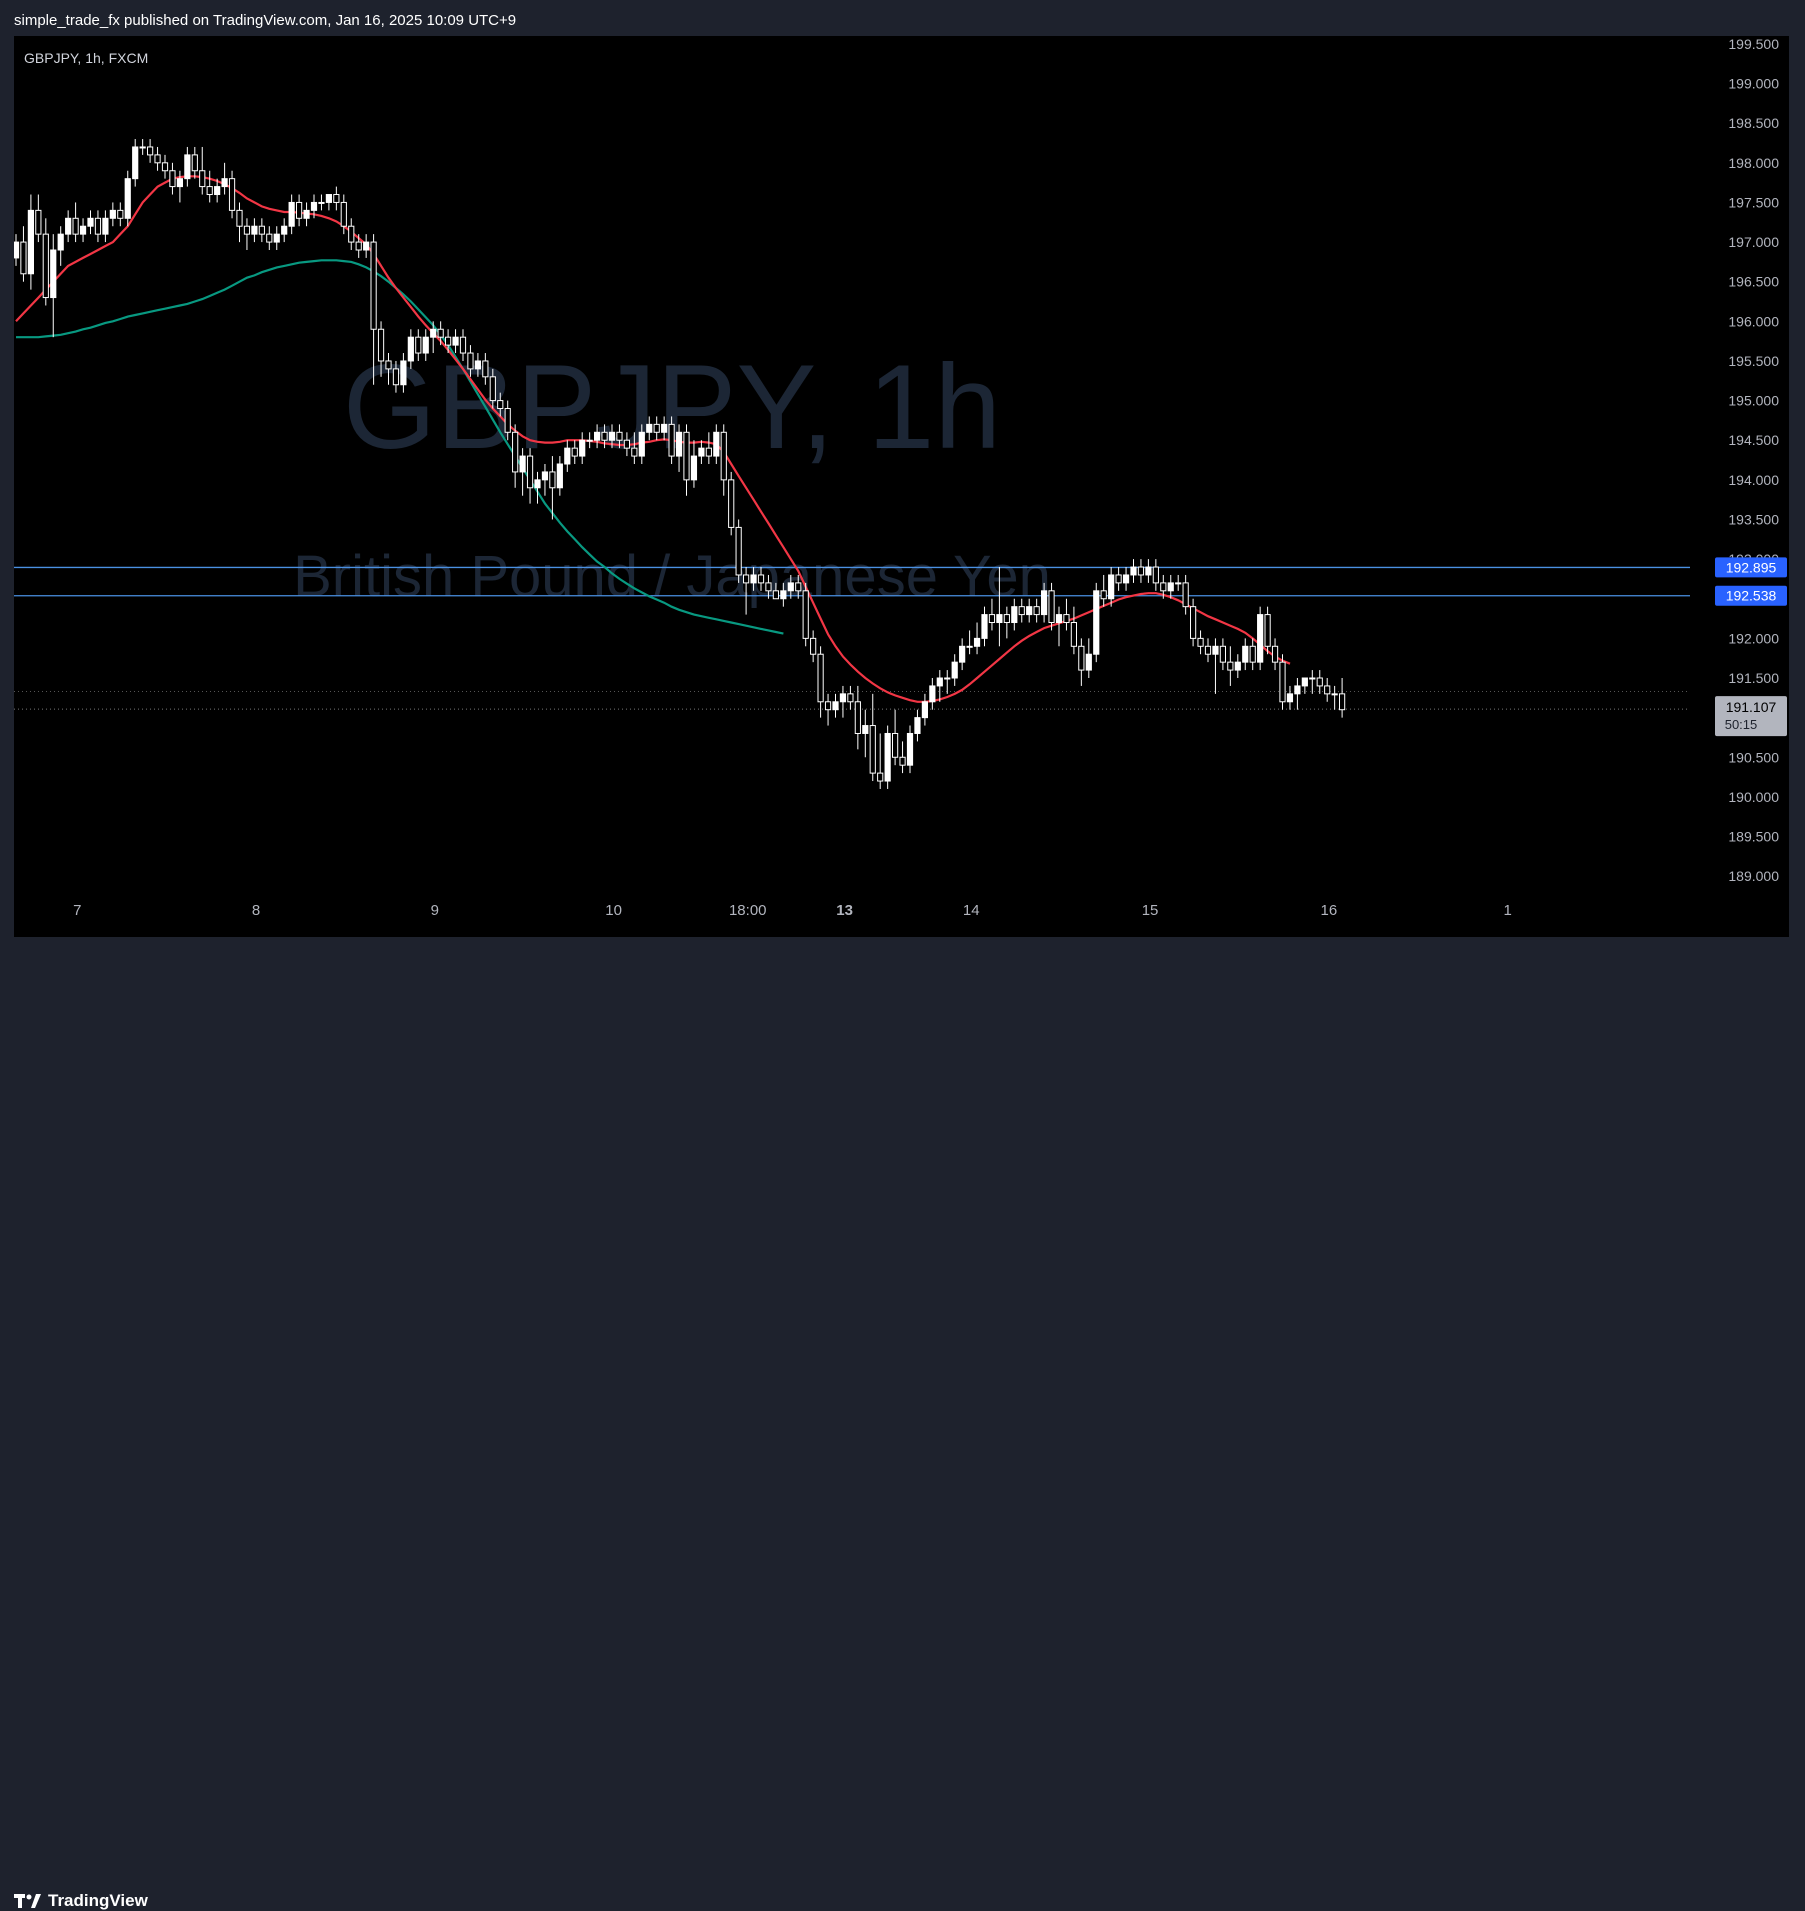  I want to click on time-tick-label: 13, so click(844, 910).